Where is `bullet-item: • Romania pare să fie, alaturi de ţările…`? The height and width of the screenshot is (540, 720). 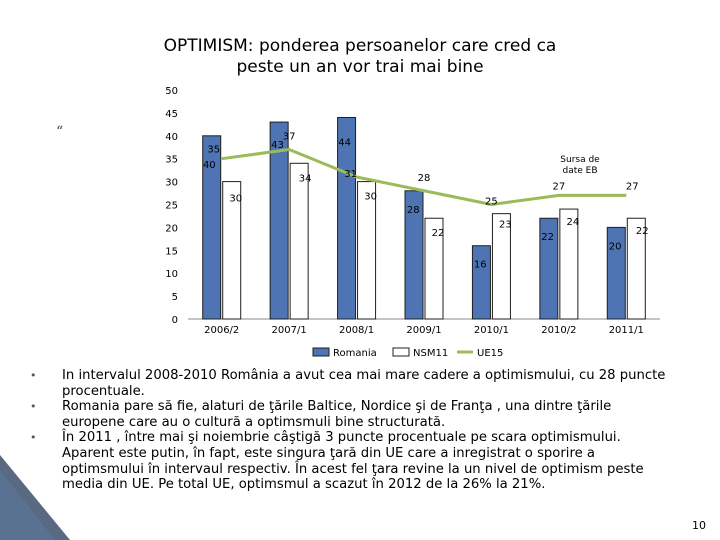 bullet-item: • Romania pare să fie, alaturi de ţările… is located at coordinates (370, 414).